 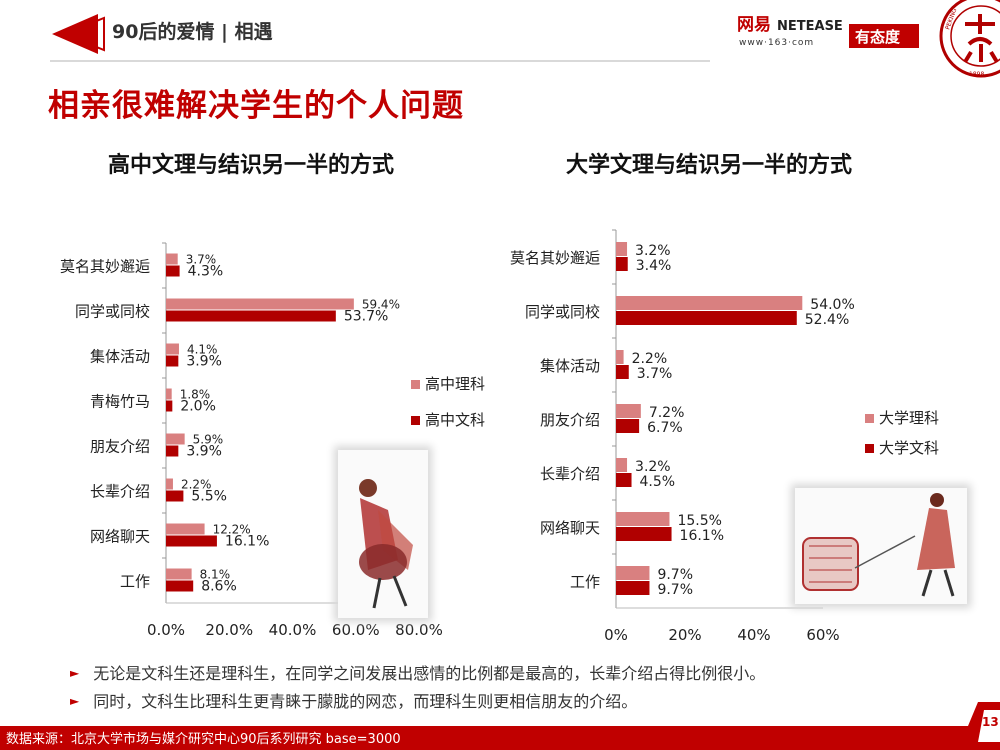 I want to click on netease-logo: 网易 NETEASE www·163·com 有态度, so click(x=828, y=31).